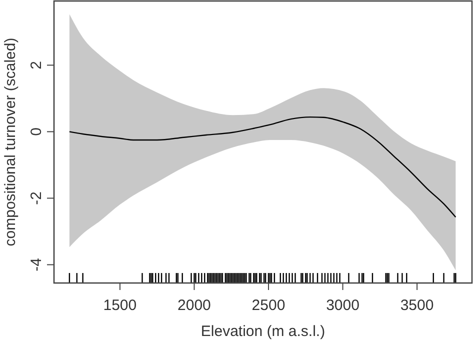 Image resolution: width=474 pixels, height=344 pixels. Describe the element at coordinates (36, 265) in the screenshot. I see `y-tick-label: -4` at that location.